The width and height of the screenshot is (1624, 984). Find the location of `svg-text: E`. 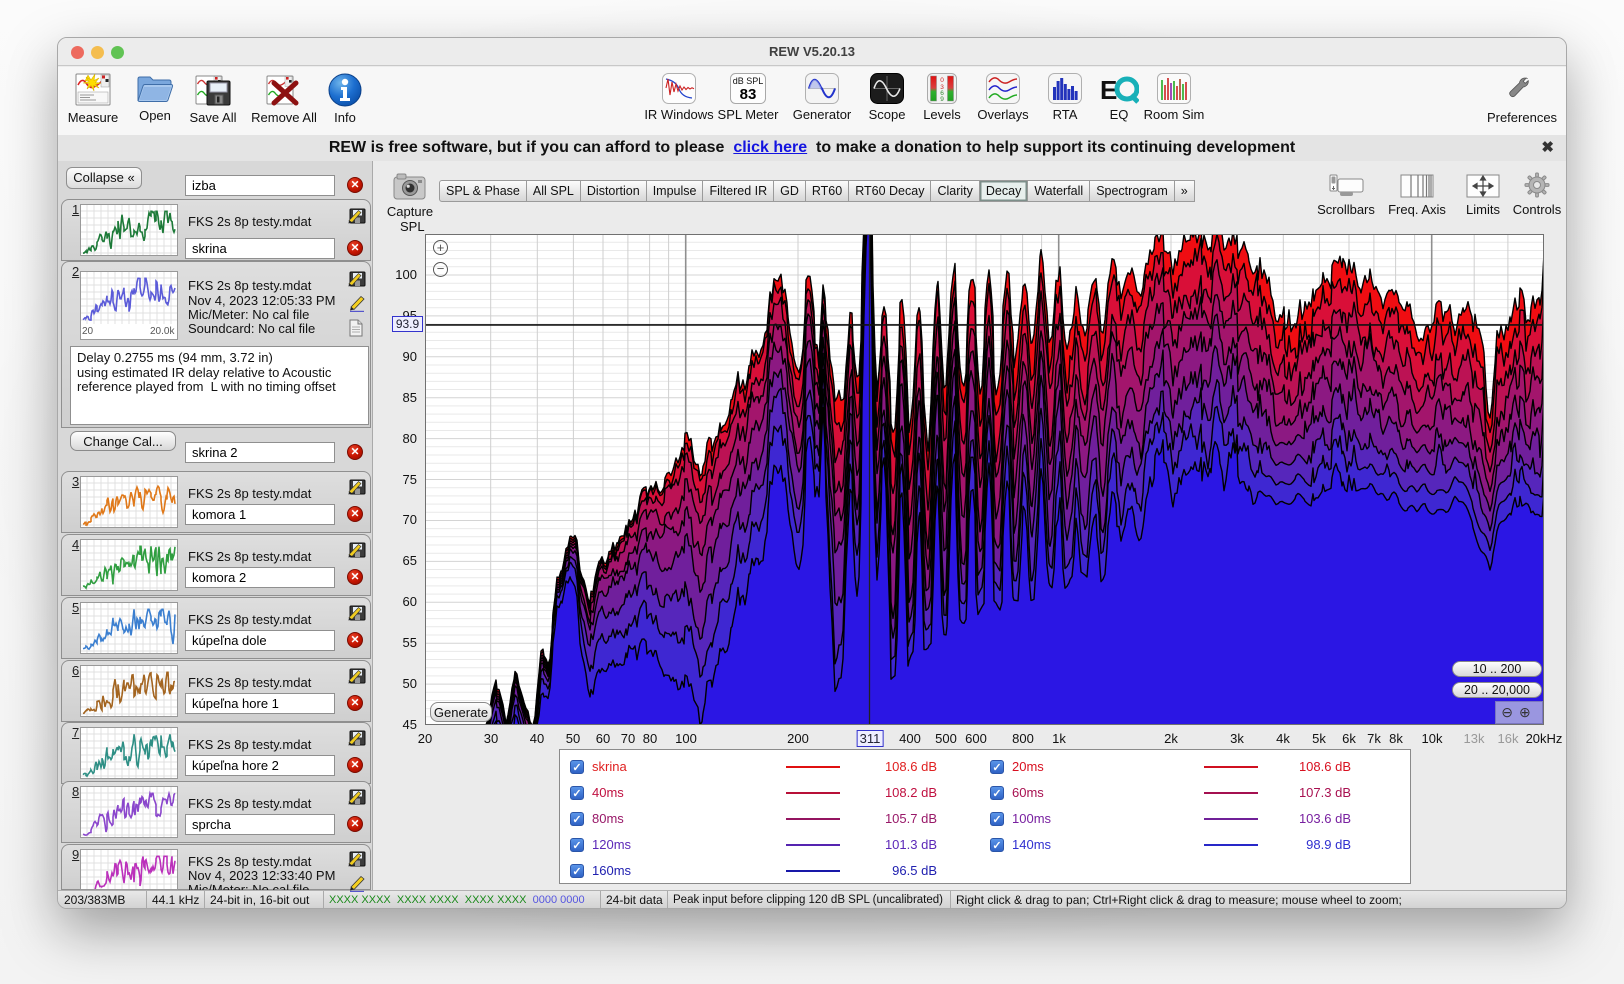

svg-text: E is located at coordinates (1108, 89).